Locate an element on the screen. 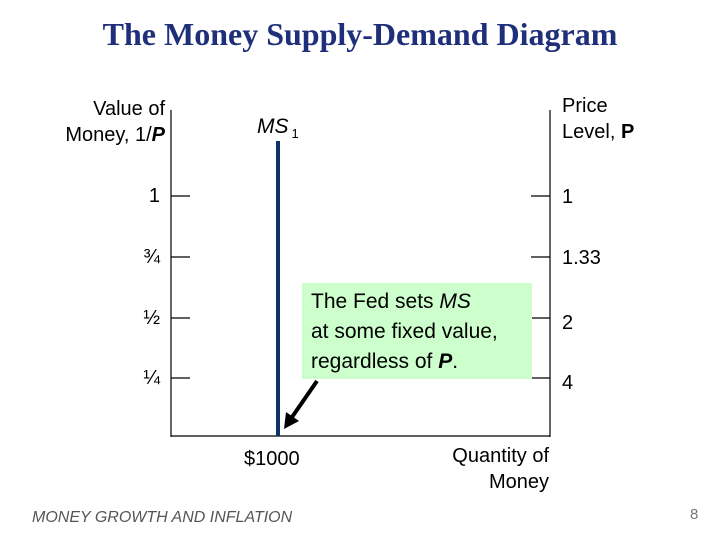  x-axis-label-line2: Money is located at coordinates (518, 482).